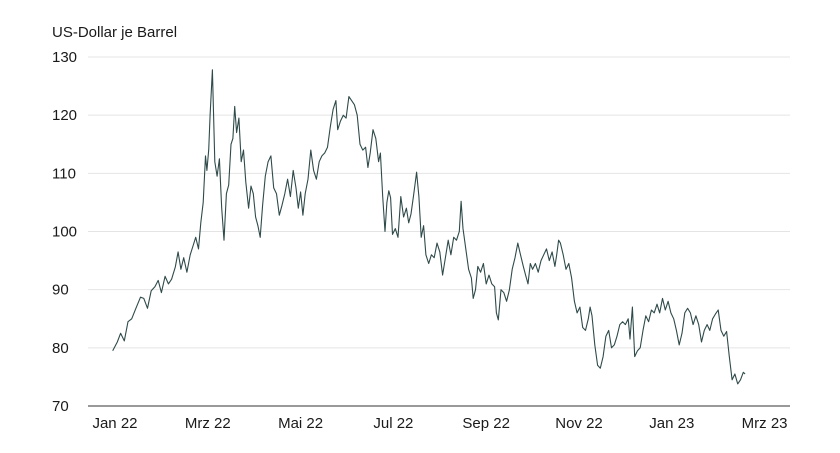  Describe the element at coordinates (114, 32) in the screenshot. I see `y-axis-title: US-Dollar je Barrel` at that location.